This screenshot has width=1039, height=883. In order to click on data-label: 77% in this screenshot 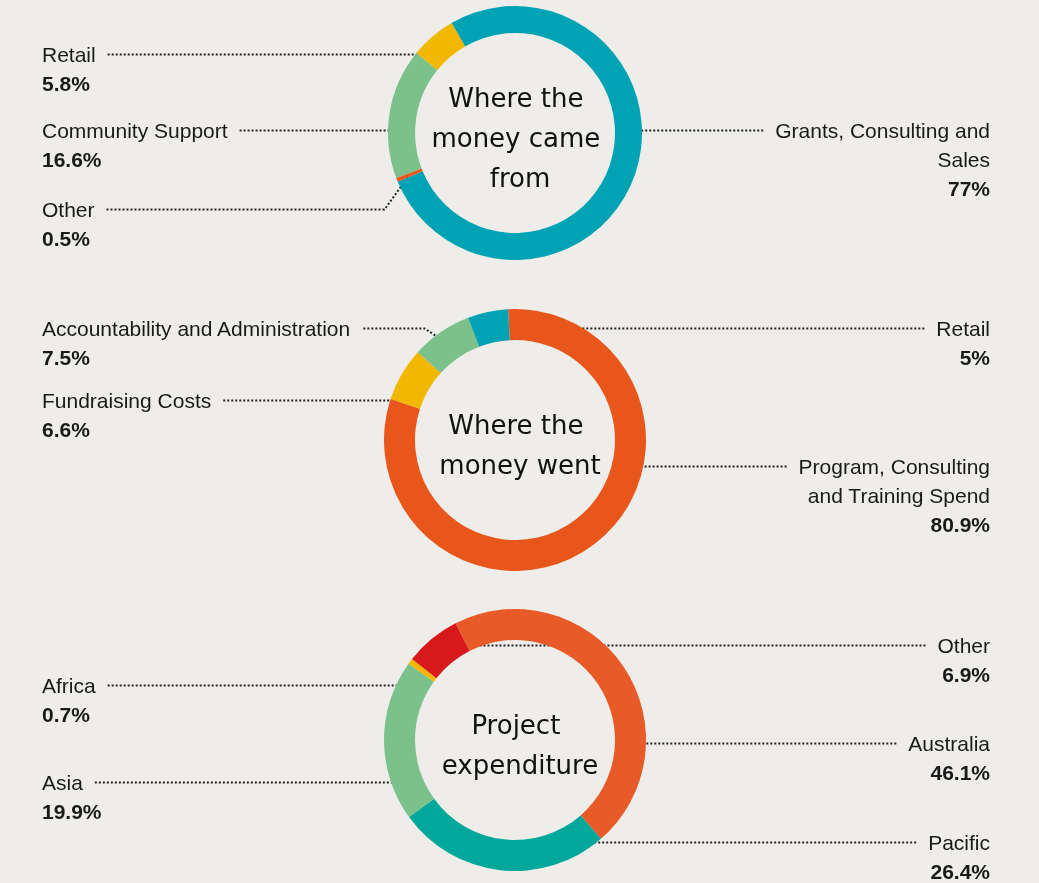, I will do `click(969, 188)`.